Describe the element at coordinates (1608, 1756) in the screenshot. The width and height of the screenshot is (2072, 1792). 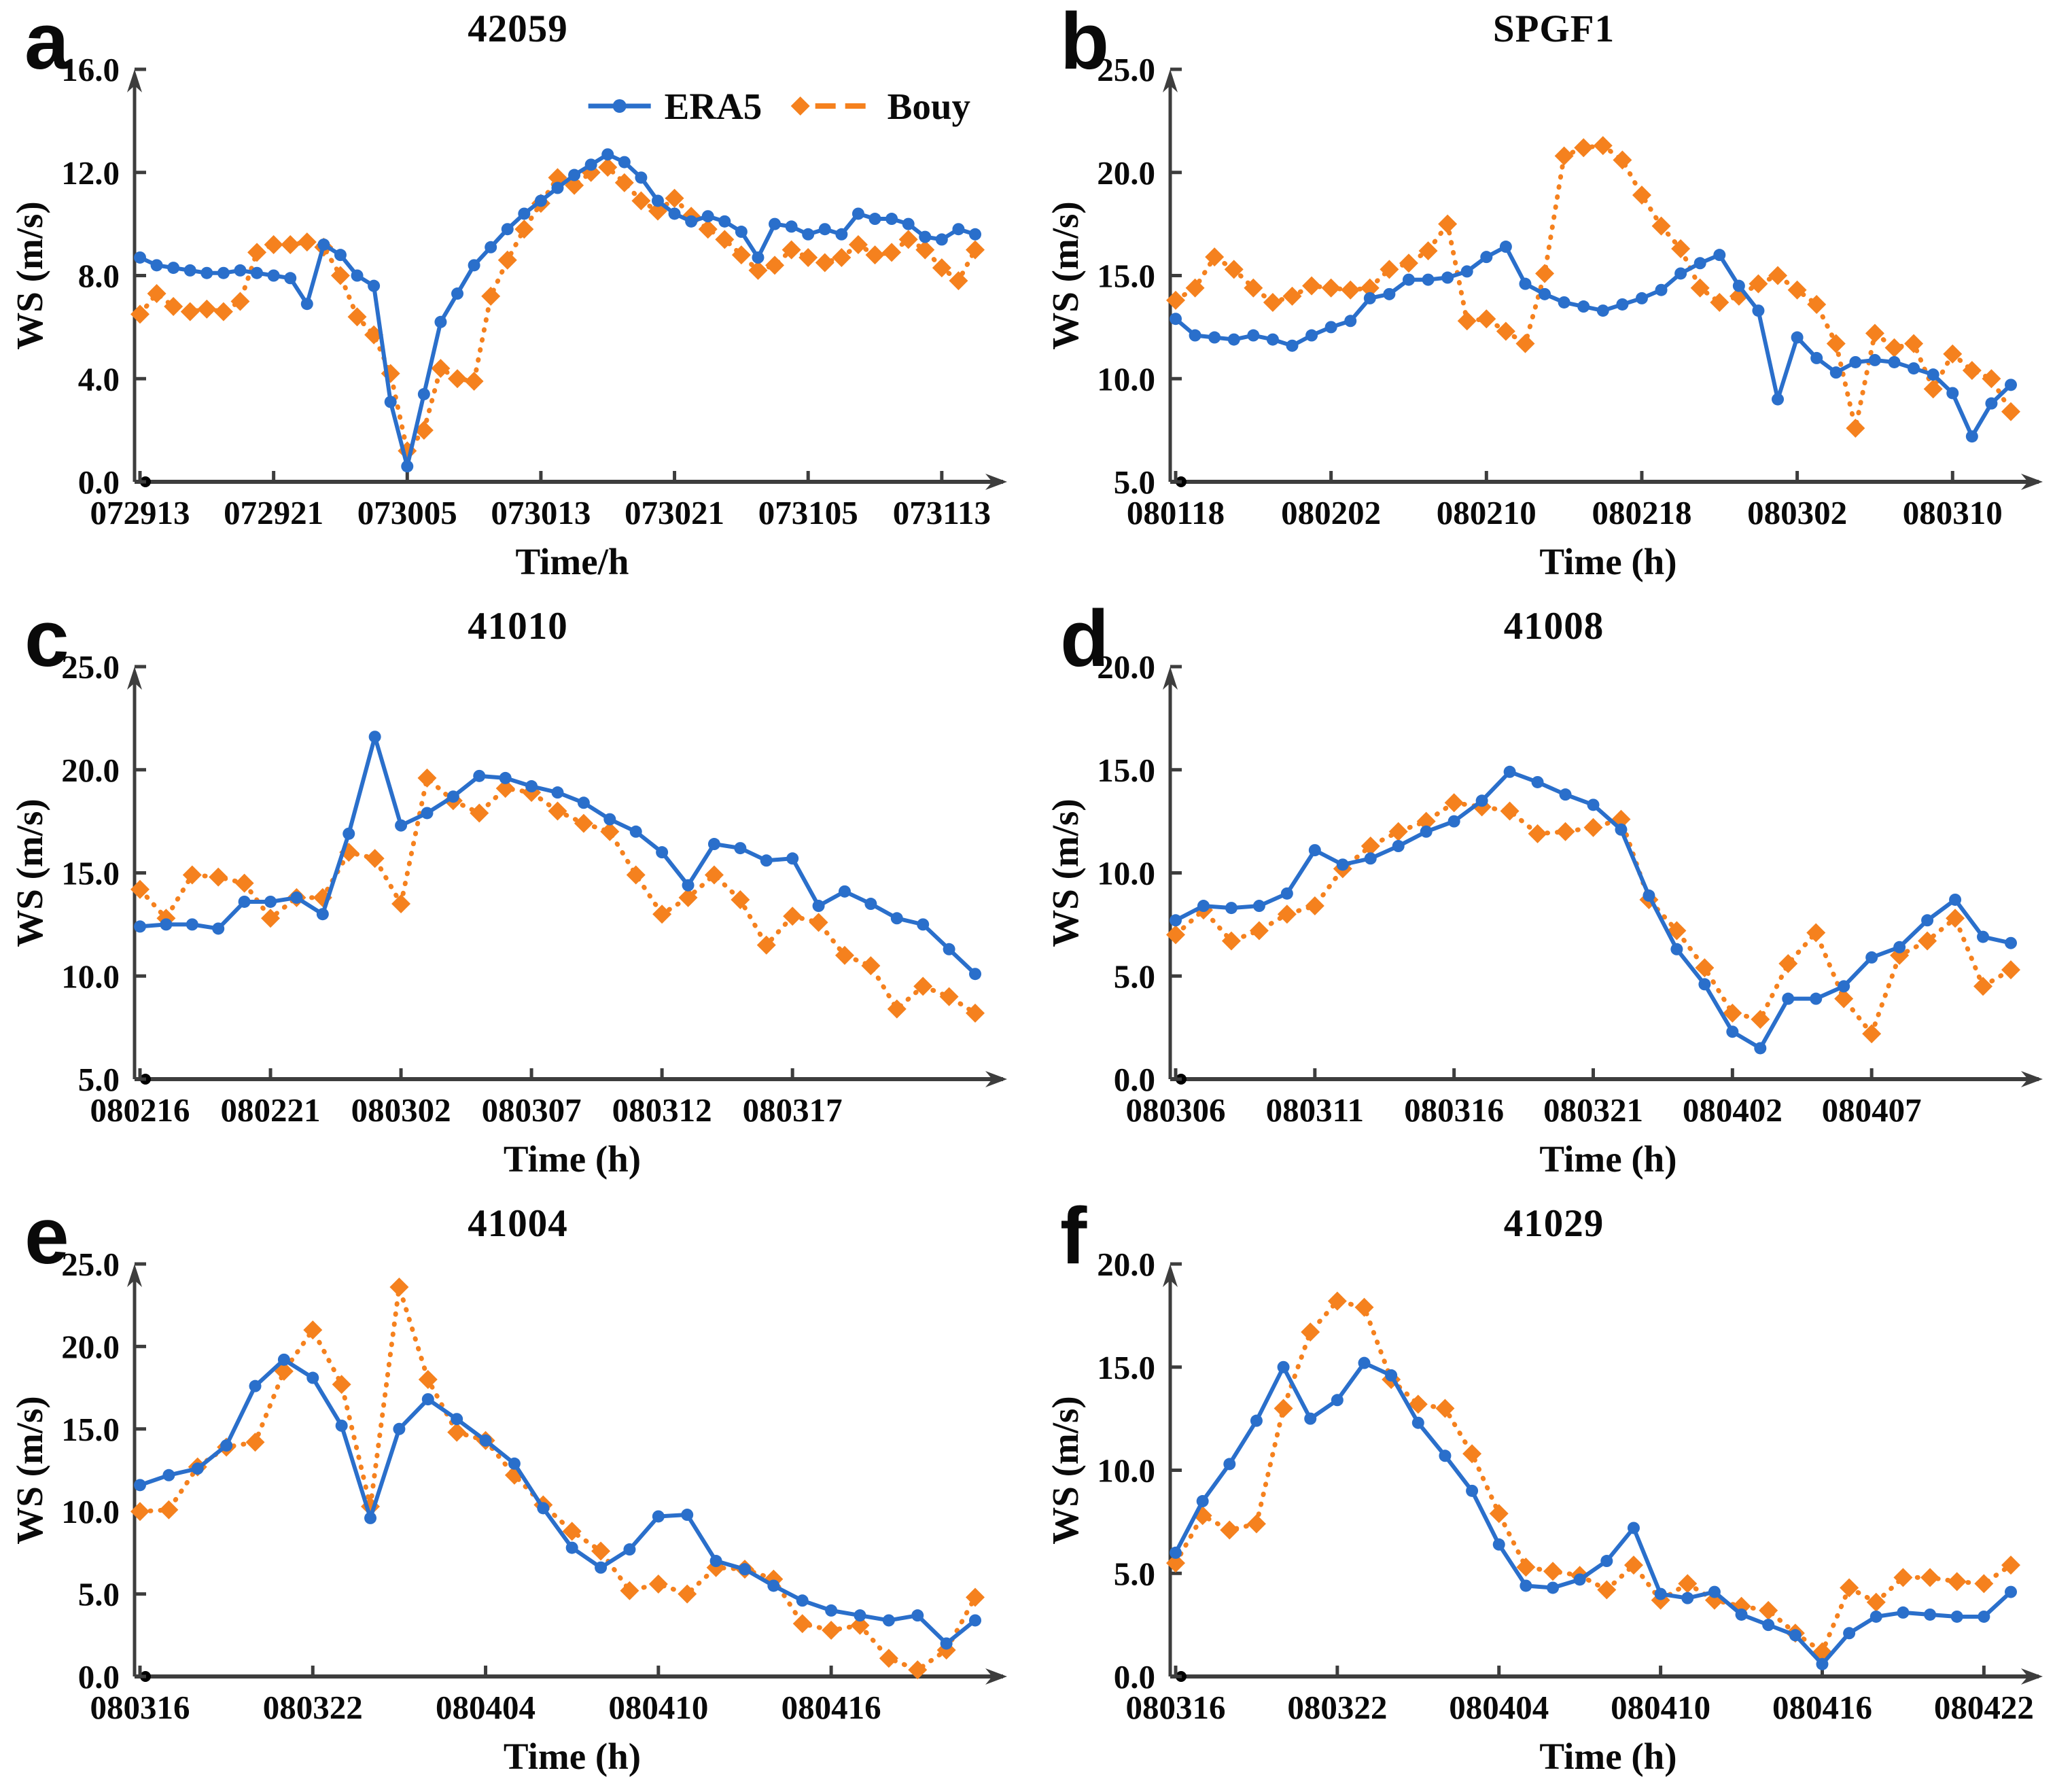
I see `x-axis-title-f: Time (h)` at that location.